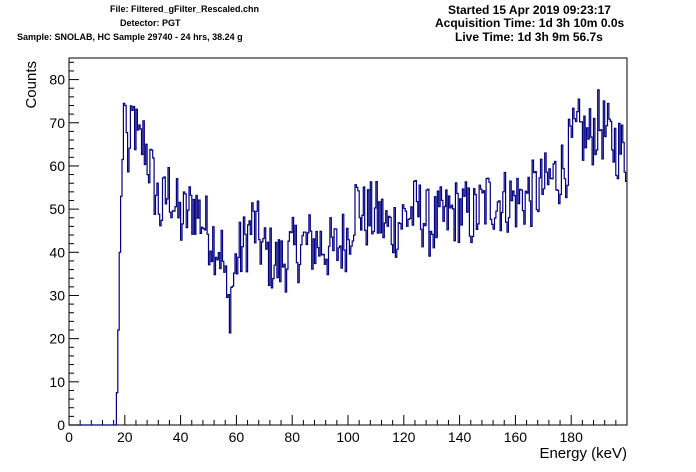  I want to click on detector-label: Detector: PGT, so click(150, 23).